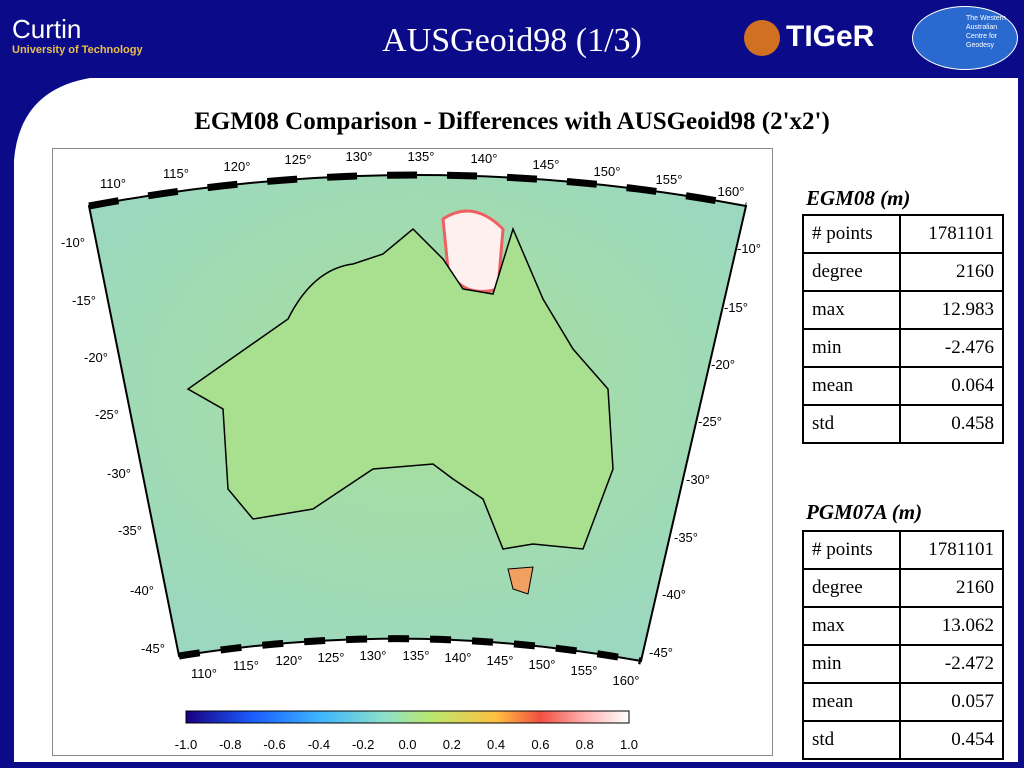  I want to click on right-lat-label: -10°, so click(749, 248).